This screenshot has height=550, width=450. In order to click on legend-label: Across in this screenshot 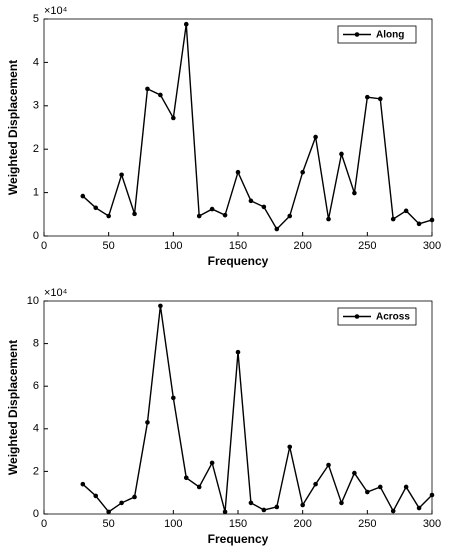, I will do `click(393, 317)`.